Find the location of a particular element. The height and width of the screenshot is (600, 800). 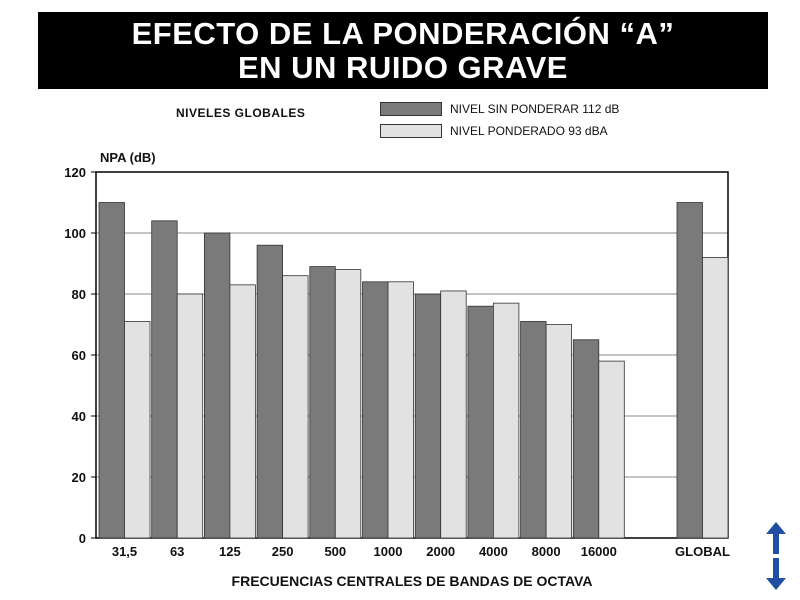

title-line-1: EFECTO DE LA PONDERACIÓN “A” is located at coordinates (403, 33).